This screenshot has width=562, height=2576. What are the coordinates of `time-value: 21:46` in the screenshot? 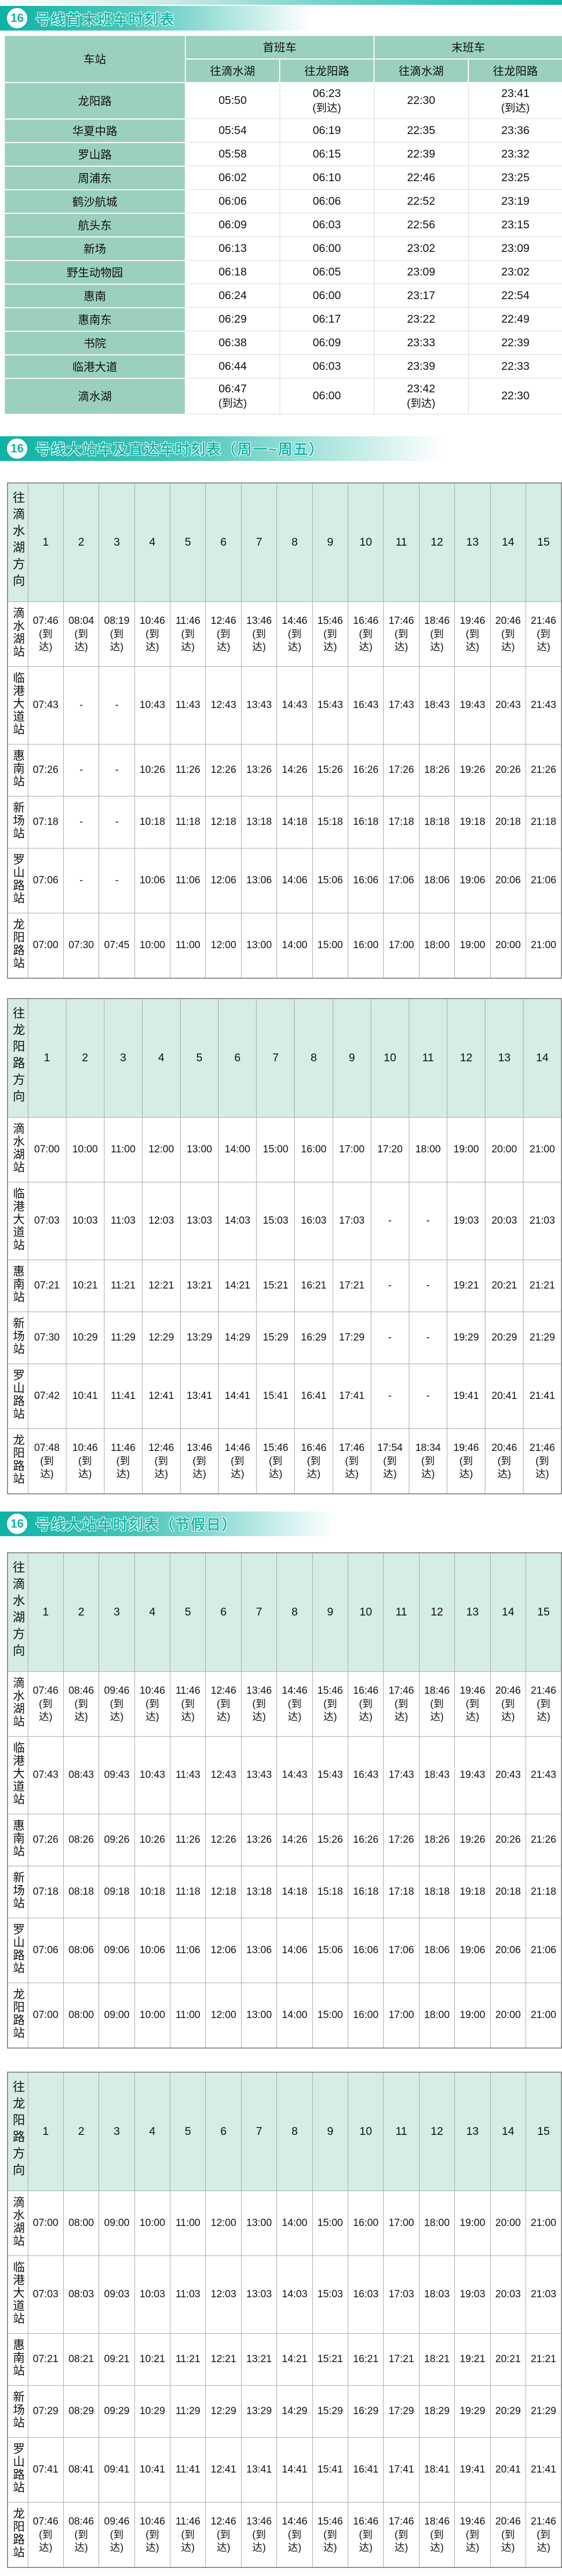 It's located at (543, 621).